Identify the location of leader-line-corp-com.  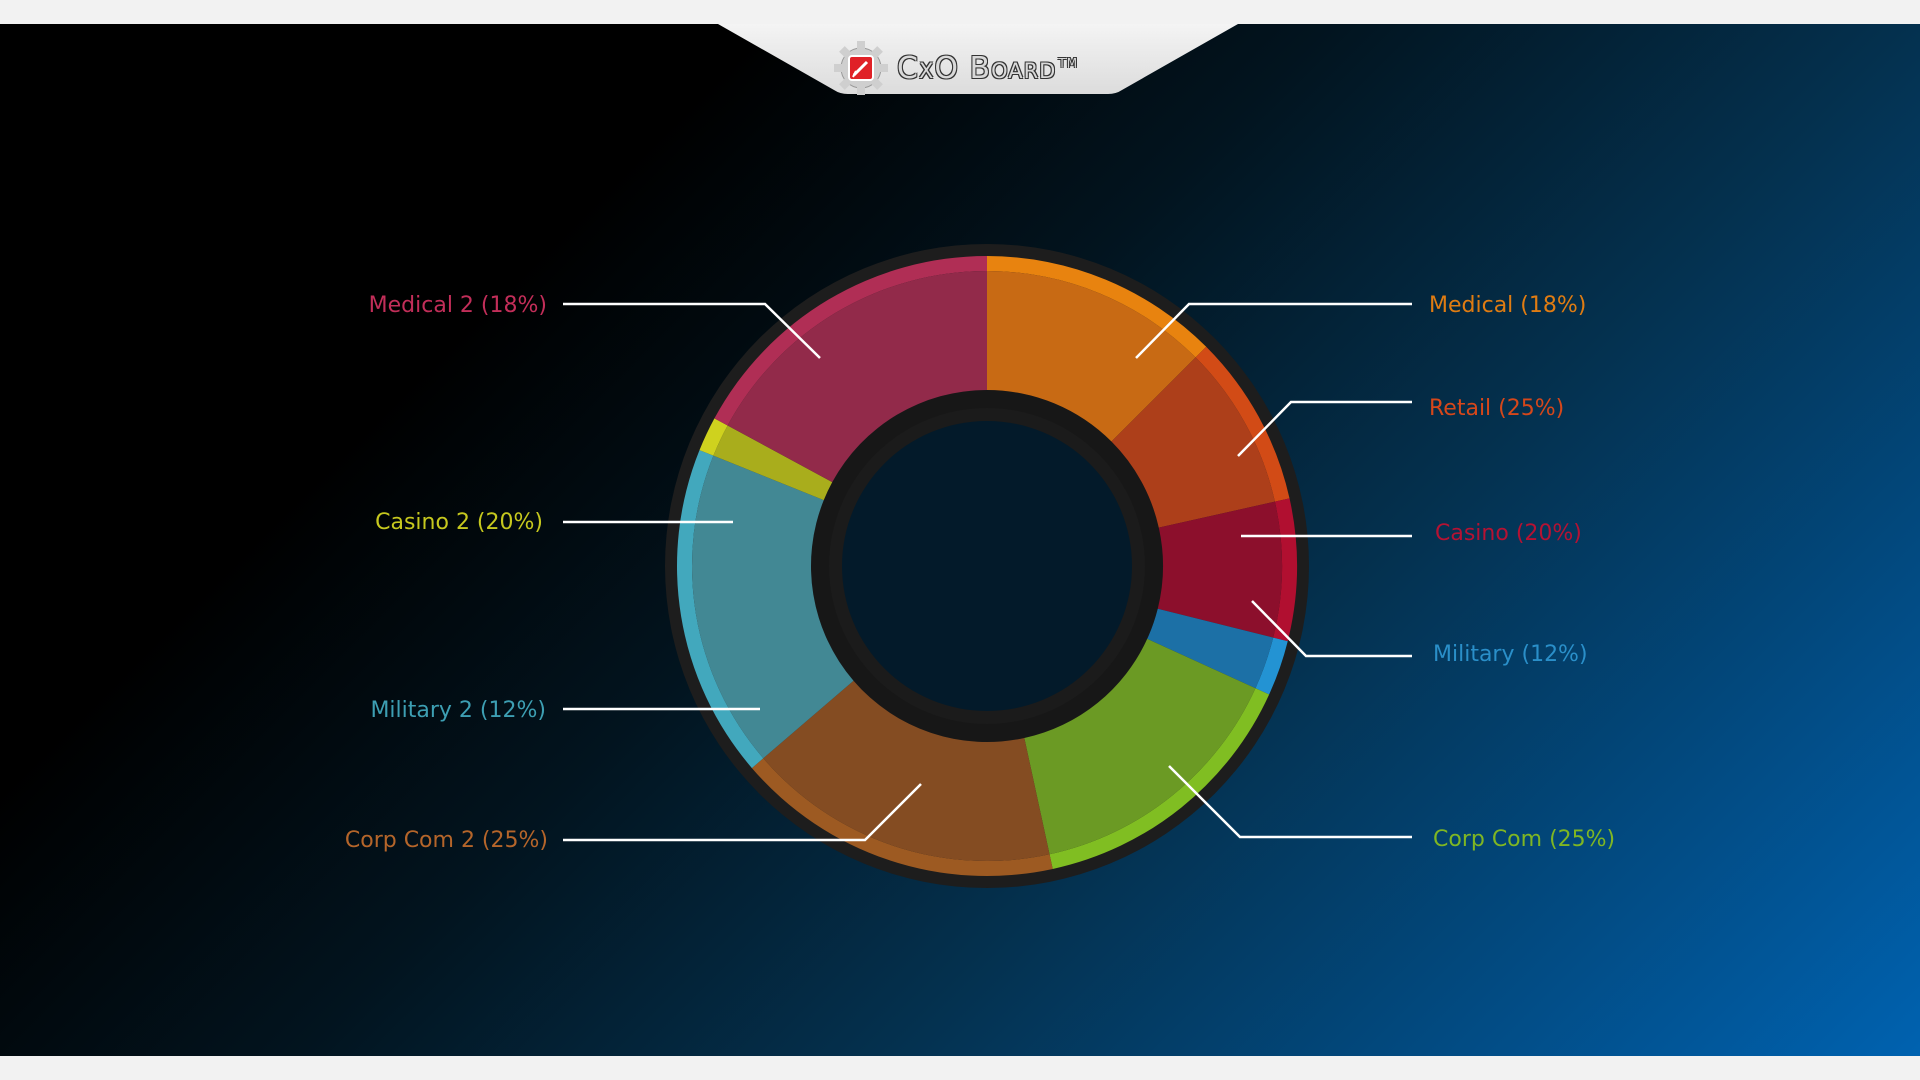
(1290, 802).